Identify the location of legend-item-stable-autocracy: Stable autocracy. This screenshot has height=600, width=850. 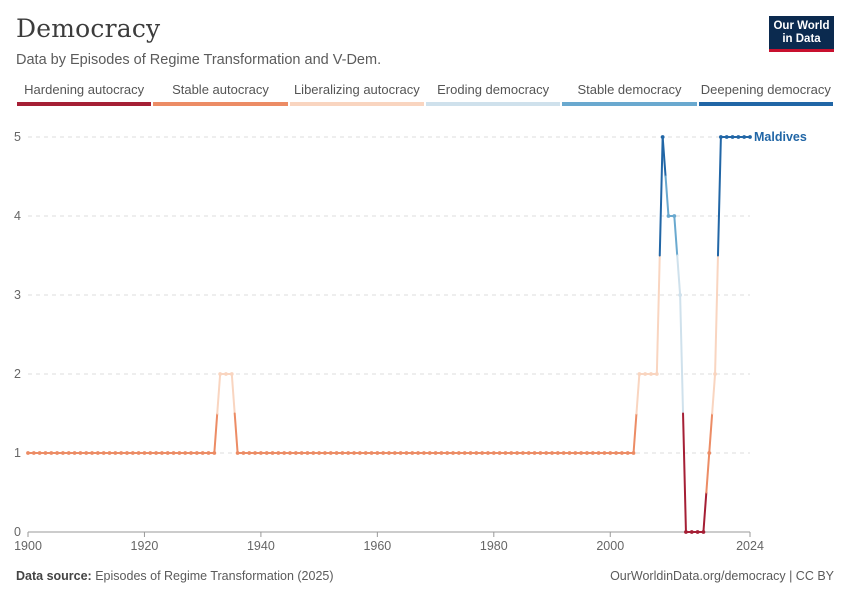
(220, 94).